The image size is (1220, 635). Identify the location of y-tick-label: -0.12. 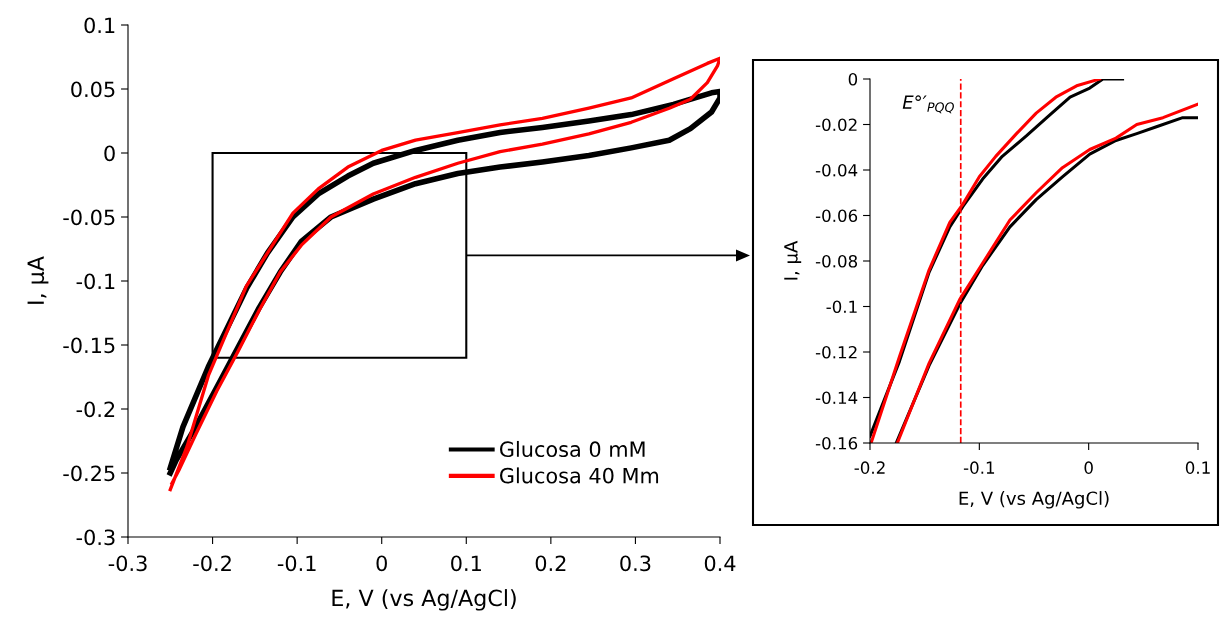
(836, 352).